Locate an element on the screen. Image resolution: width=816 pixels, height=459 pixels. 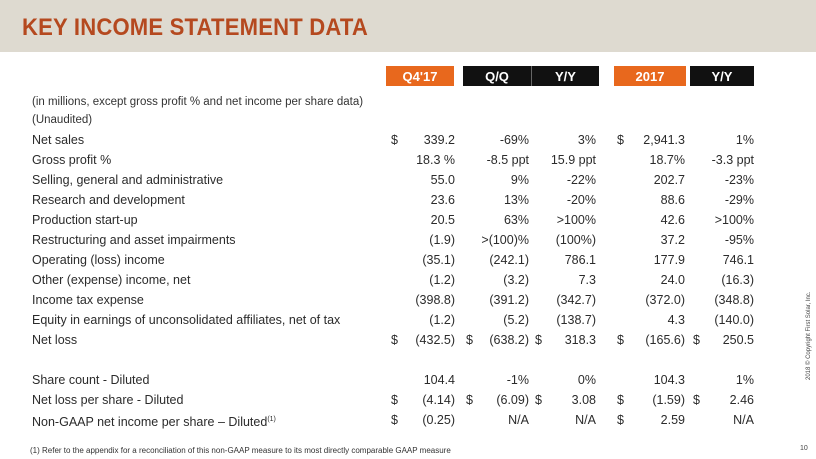
row-label: Selling, general and administrative is located at coordinates (127, 180).